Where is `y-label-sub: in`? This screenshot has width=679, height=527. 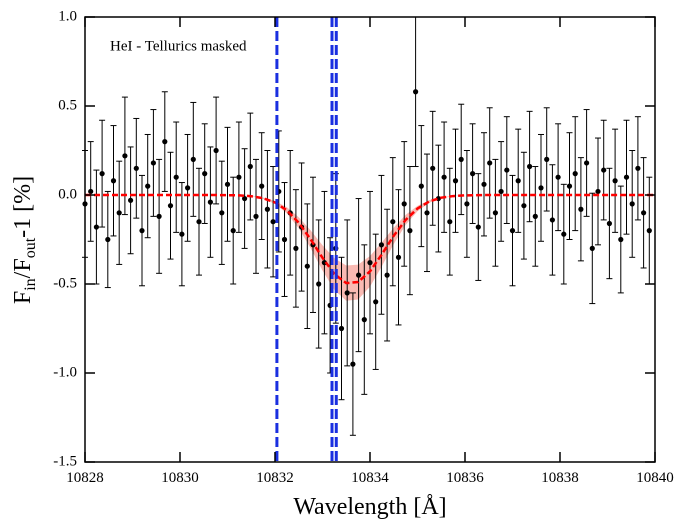
y-label-sub: in is located at coordinates (30, 284).